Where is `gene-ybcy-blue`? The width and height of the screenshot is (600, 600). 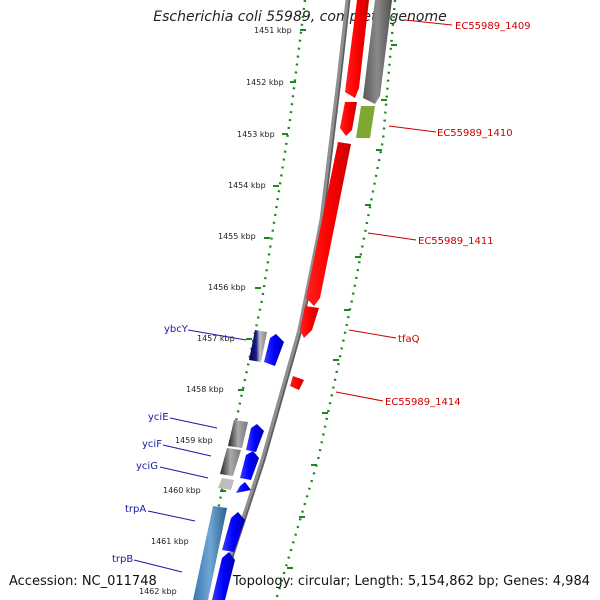 gene-ybcy-blue is located at coordinates (274, 350).